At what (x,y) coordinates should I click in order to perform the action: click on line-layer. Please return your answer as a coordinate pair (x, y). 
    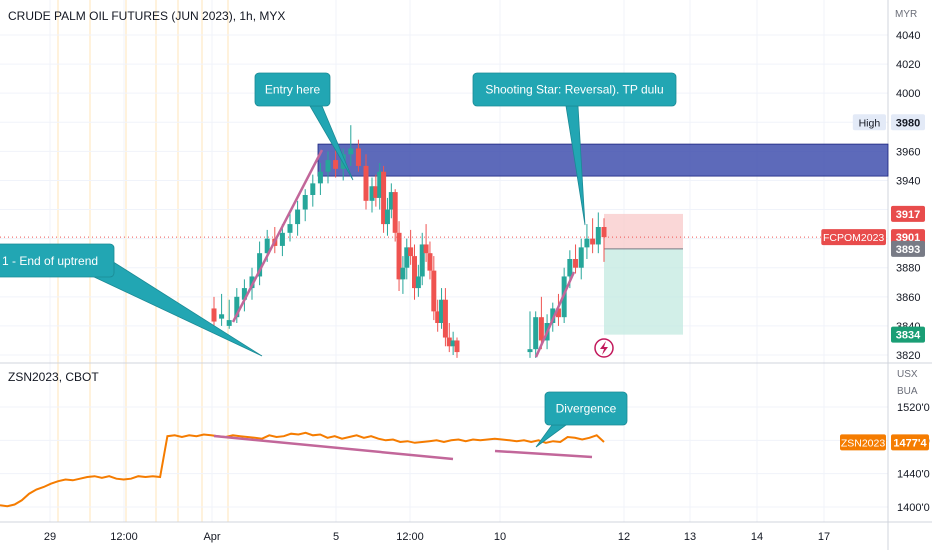
    Looking at the image, I should click on (302, 469).